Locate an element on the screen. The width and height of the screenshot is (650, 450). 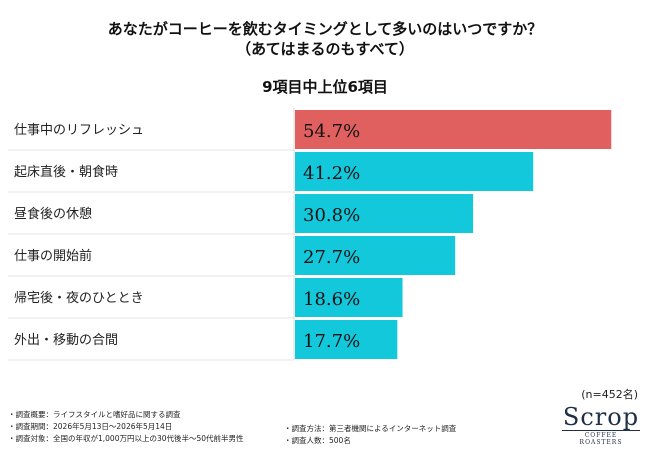
value-label-2: 41.2% is located at coordinates (331, 173).